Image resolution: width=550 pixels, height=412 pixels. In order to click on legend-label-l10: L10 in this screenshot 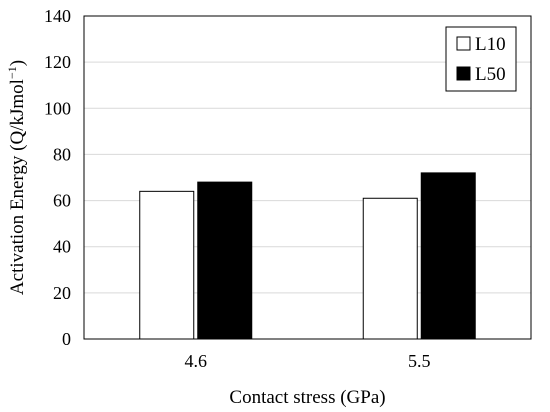, I will do `click(490, 44)`.